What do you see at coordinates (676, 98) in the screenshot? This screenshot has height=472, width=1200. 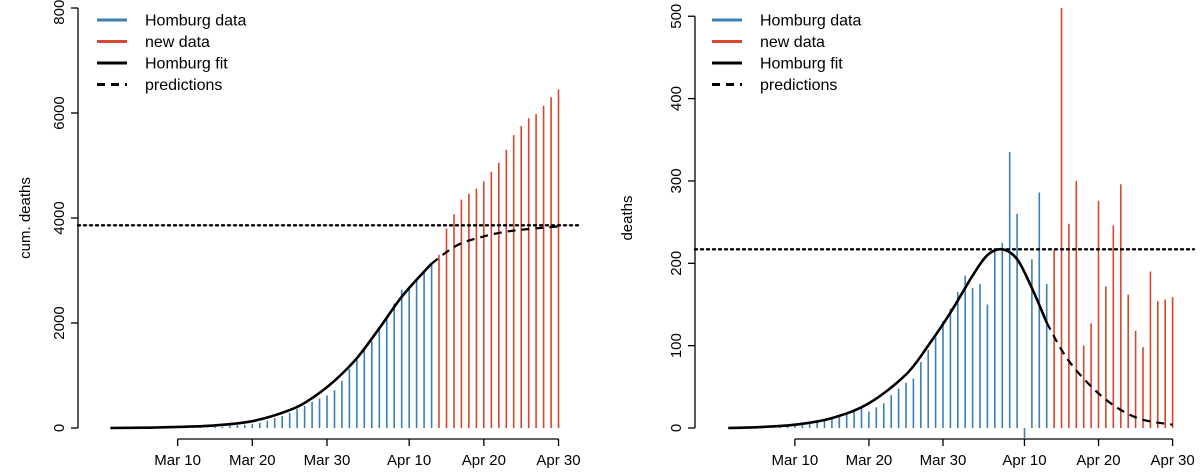 I see `y-tick-label: 400` at bounding box center [676, 98].